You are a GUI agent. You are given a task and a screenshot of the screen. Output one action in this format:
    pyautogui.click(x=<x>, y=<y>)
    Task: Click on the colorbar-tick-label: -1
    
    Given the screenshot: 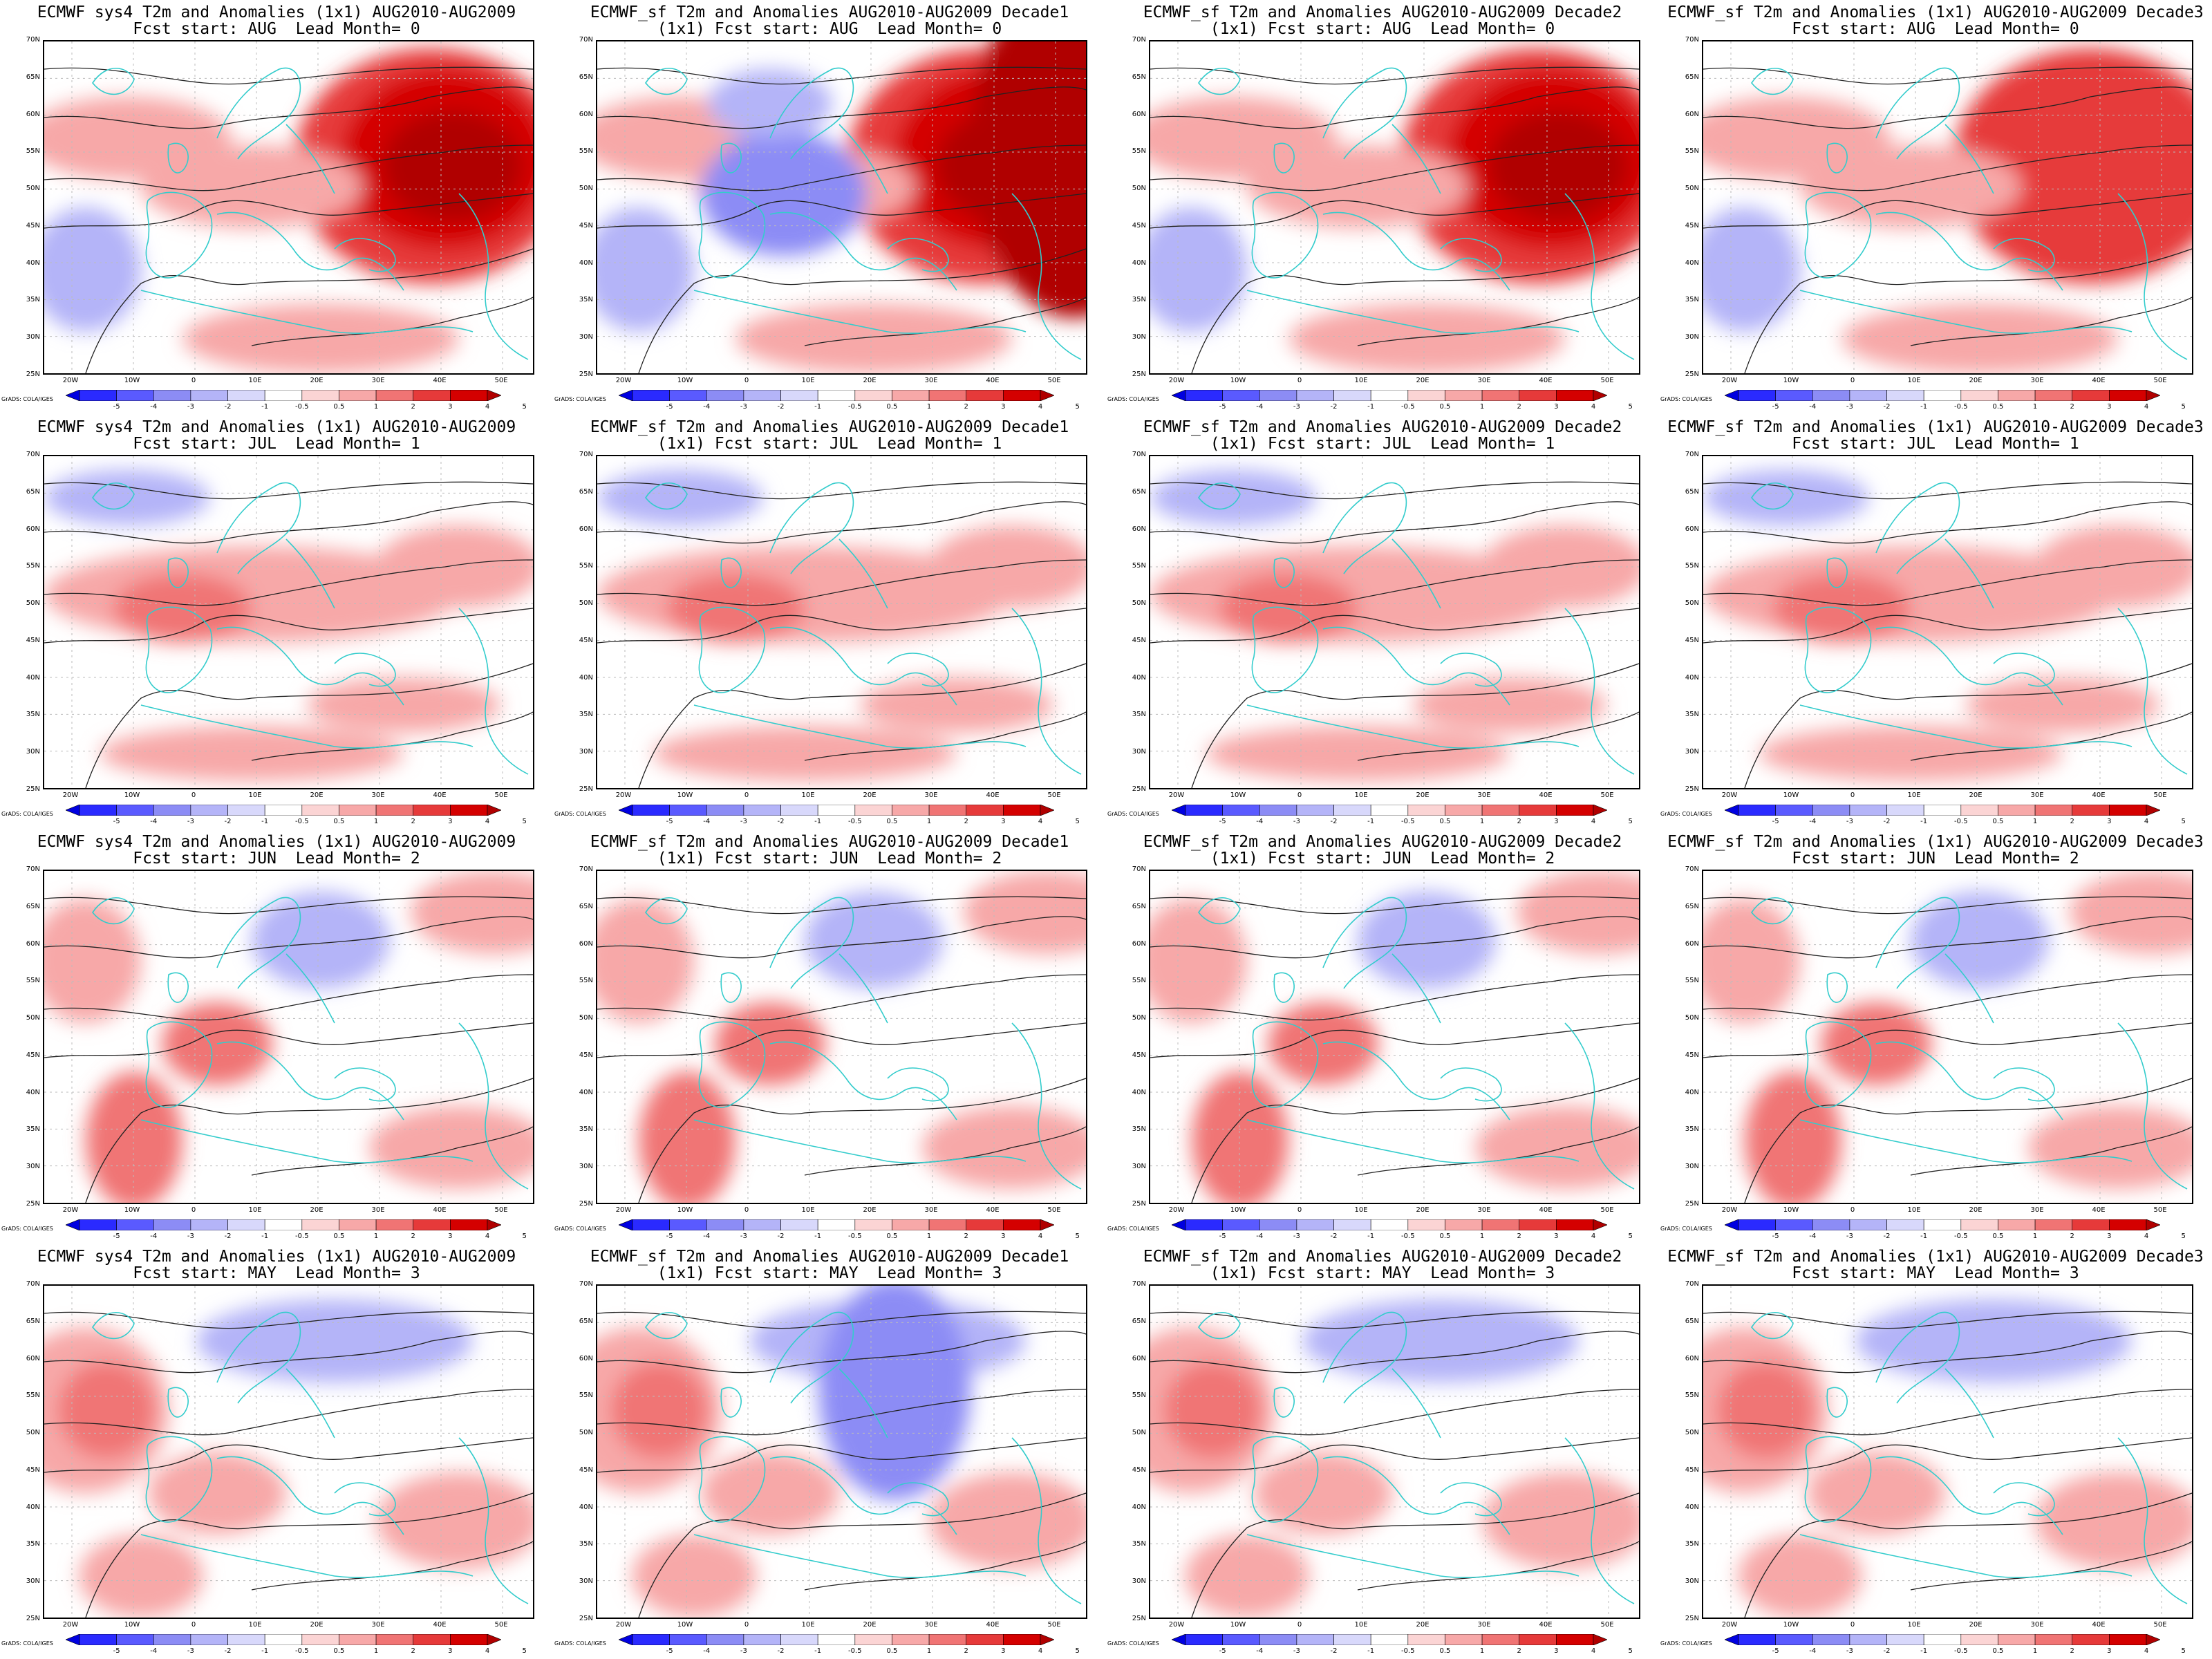 What is the action you would take?
    pyautogui.click(x=818, y=1236)
    